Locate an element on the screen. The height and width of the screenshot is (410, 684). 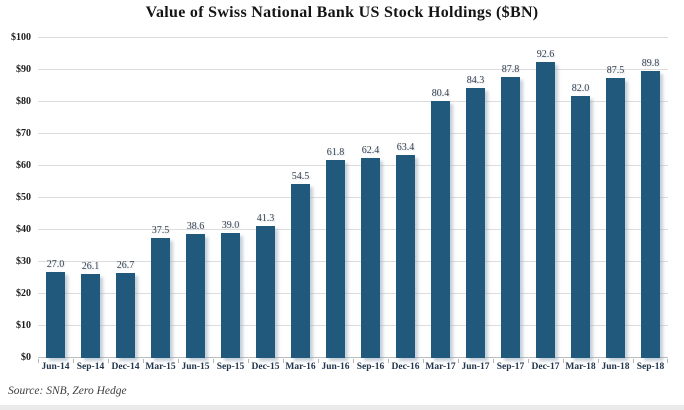
bar-group: 87.5 is located at coordinates (615, 198).